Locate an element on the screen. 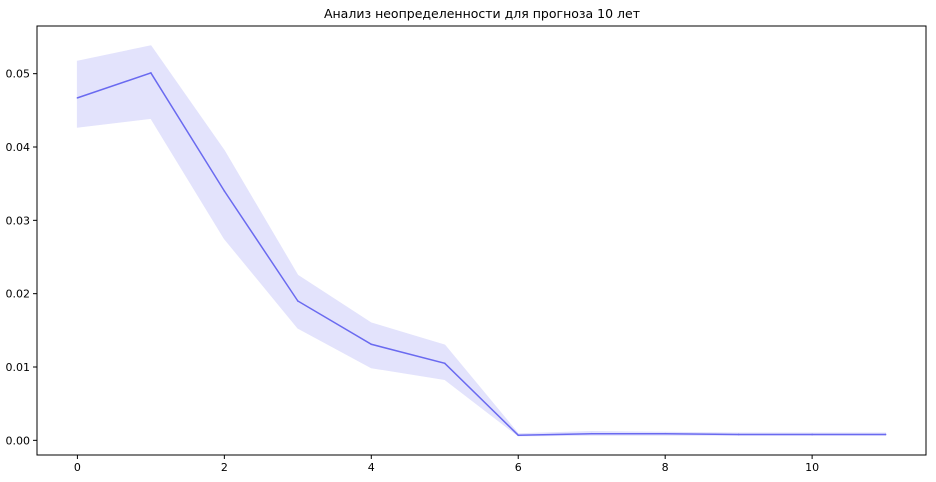  y-tick-label: 0.03 is located at coordinates (18, 220).